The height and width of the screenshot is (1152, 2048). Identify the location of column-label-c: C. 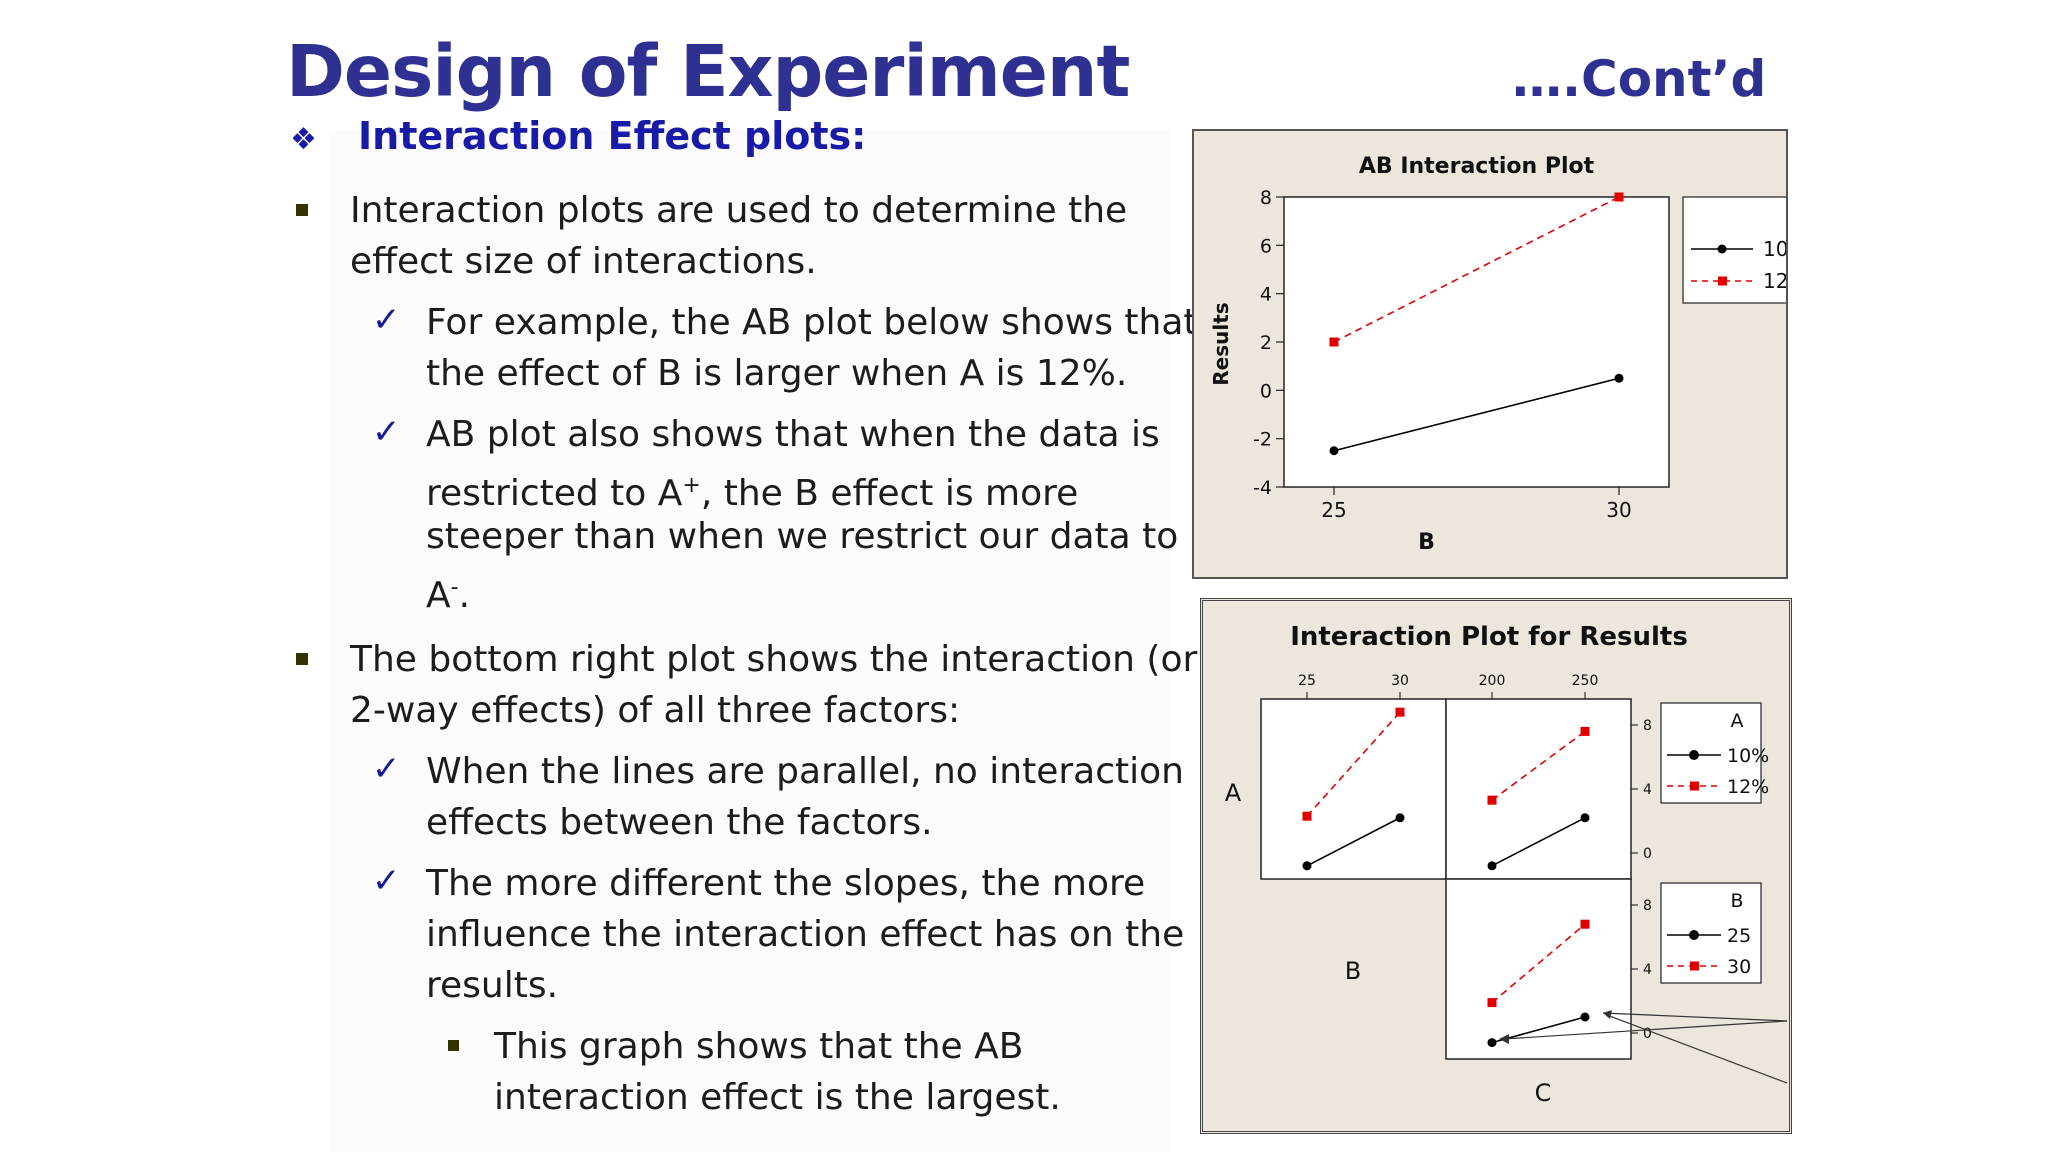
(1543, 1093).